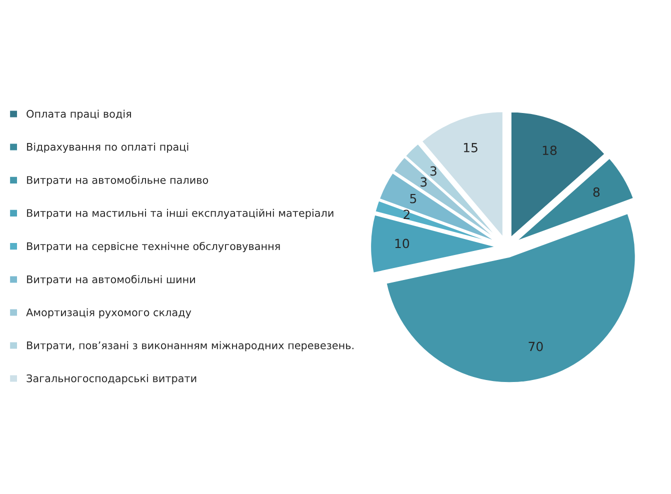 The image size is (671, 494). Describe the element at coordinates (107, 147) in the screenshot. I see `legend-label: Відрахування по оплаті праці` at that location.